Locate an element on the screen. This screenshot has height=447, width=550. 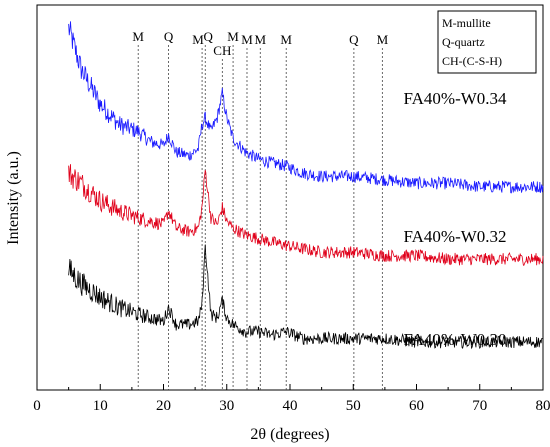
x-tick-label: 60 is located at coordinates (416, 406).